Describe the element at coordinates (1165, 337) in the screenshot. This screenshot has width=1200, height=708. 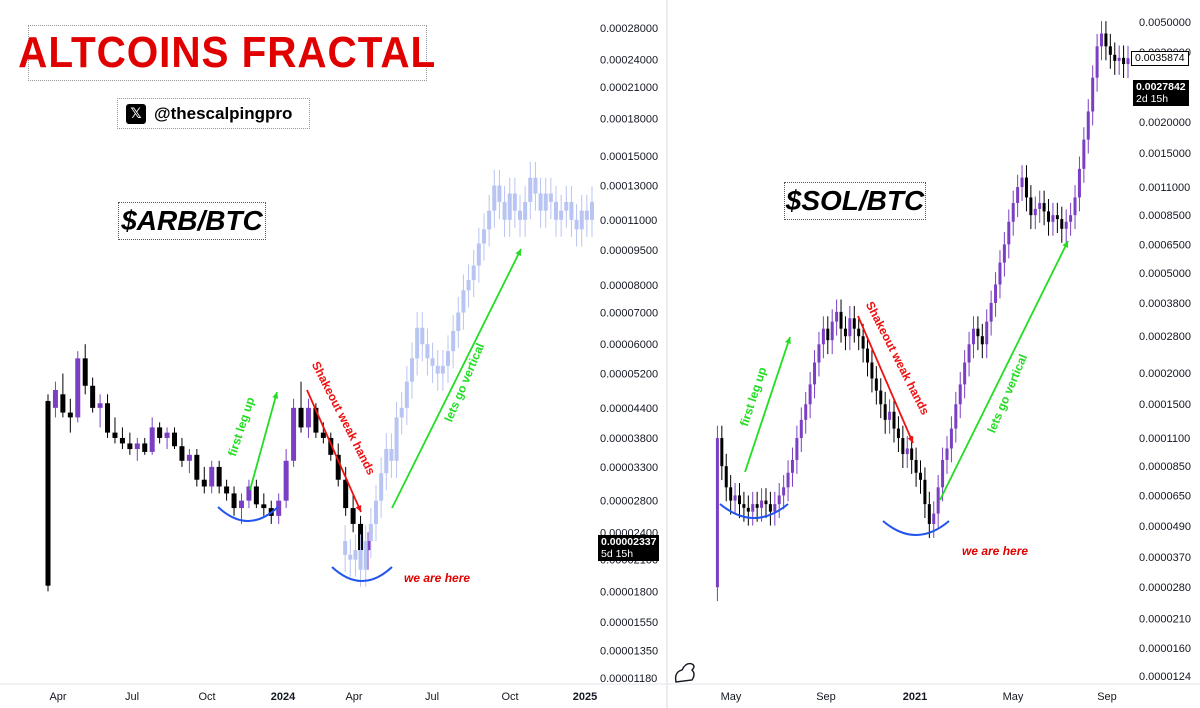
I see `sol-ytick: 0.0002800` at that location.